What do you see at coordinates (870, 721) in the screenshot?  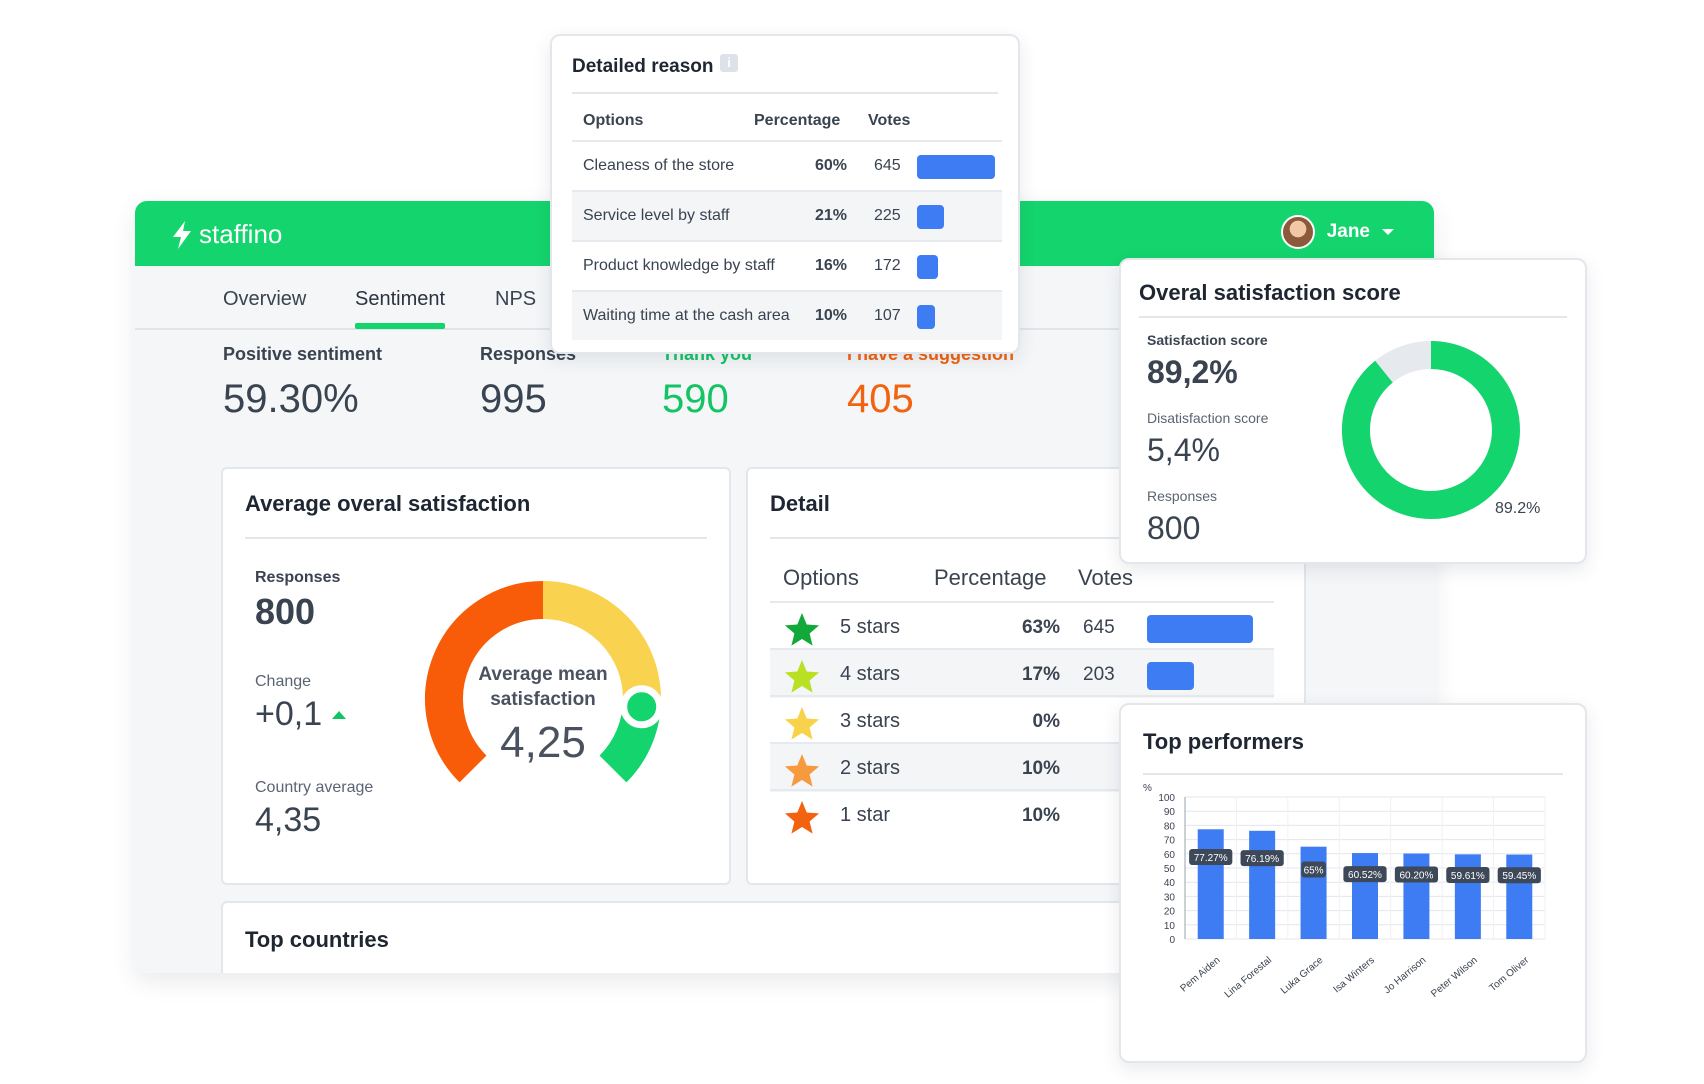 I see `option-label: 3 stars` at bounding box center [870, 721].